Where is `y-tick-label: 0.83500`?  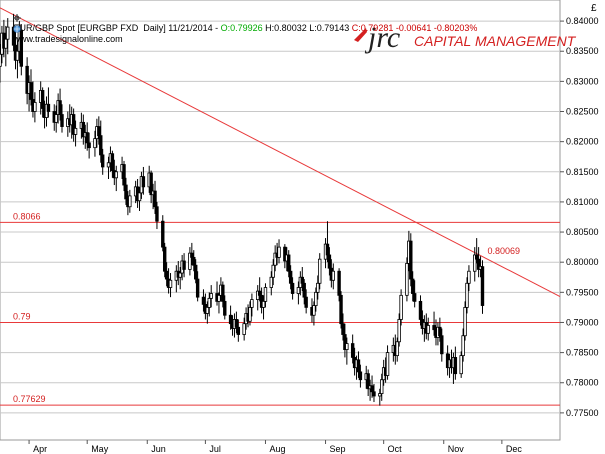 y-tick-label: 0.83500 is located at coordinates (582, 51).